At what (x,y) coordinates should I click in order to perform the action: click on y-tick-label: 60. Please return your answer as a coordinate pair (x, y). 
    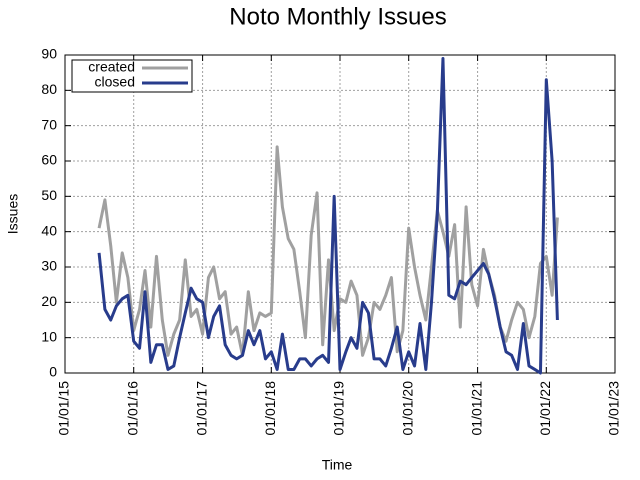
    Looking at the image, I should click on (49, 160).